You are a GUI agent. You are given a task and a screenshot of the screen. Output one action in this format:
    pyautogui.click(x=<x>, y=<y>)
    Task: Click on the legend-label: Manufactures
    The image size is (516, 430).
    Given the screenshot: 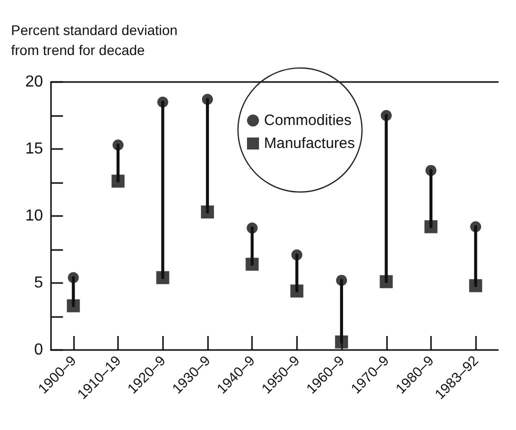 What is the action you would take?
    pyautogui.click(x=309, y=143)
    